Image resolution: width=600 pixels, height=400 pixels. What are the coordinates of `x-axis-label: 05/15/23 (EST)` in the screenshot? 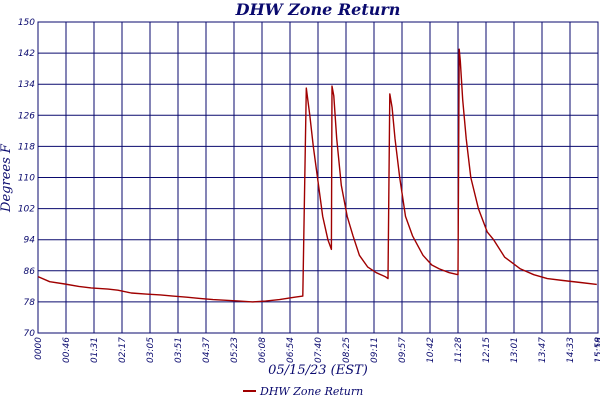 It's located at (318, 370).